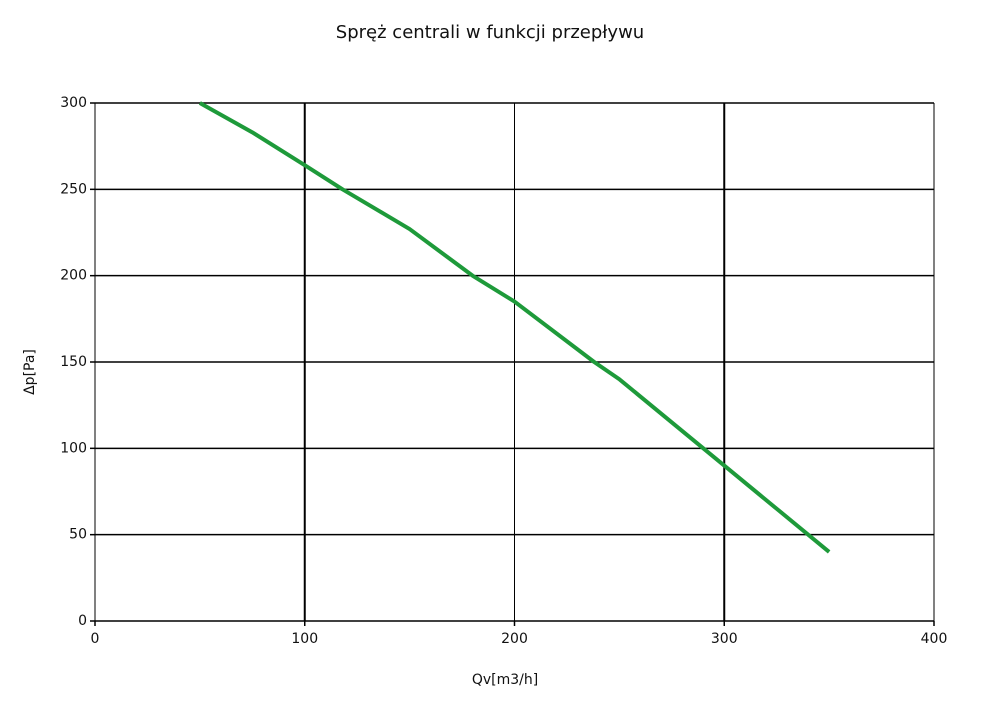  What do you see at coordinates (73, 189) in the screenshot?
I see `y-tick-label: 250` at bounding box center [73, 189].